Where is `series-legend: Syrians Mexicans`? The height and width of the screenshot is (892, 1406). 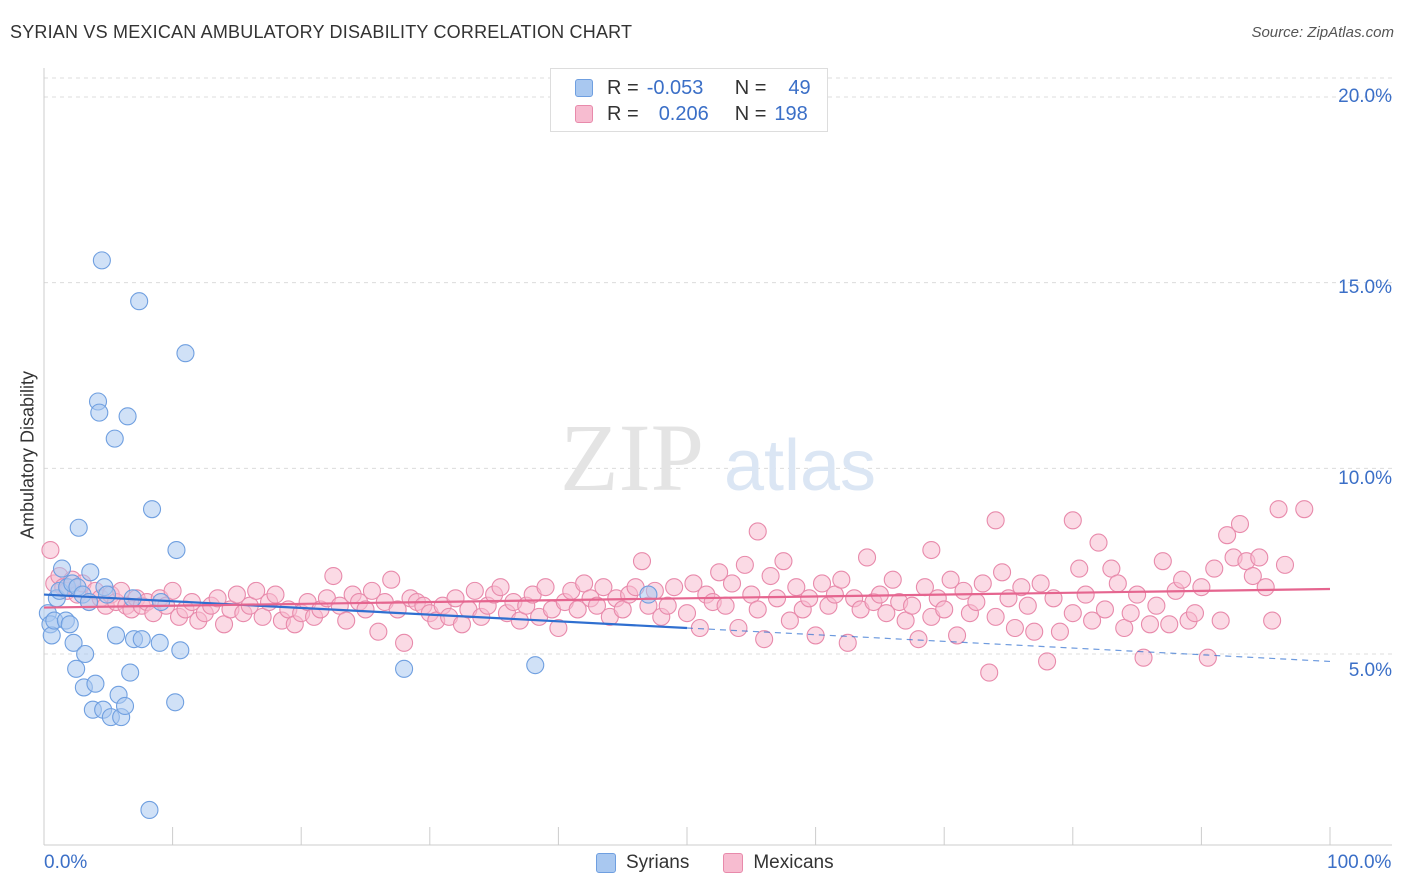 series-legend: Syrians Mexicans is located at coordinates (732, 863).